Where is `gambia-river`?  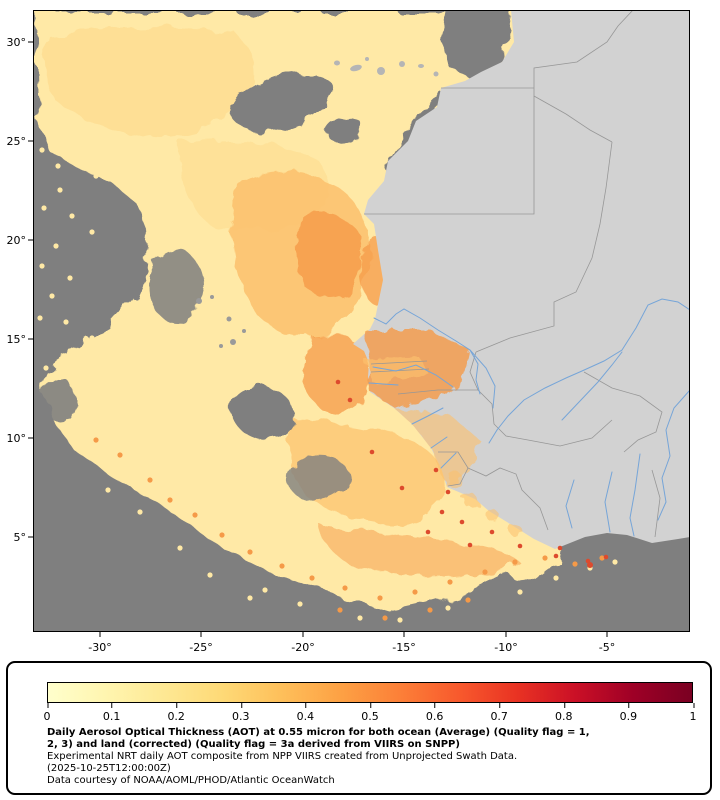
gambia-river is located at coordinates (413, 376).